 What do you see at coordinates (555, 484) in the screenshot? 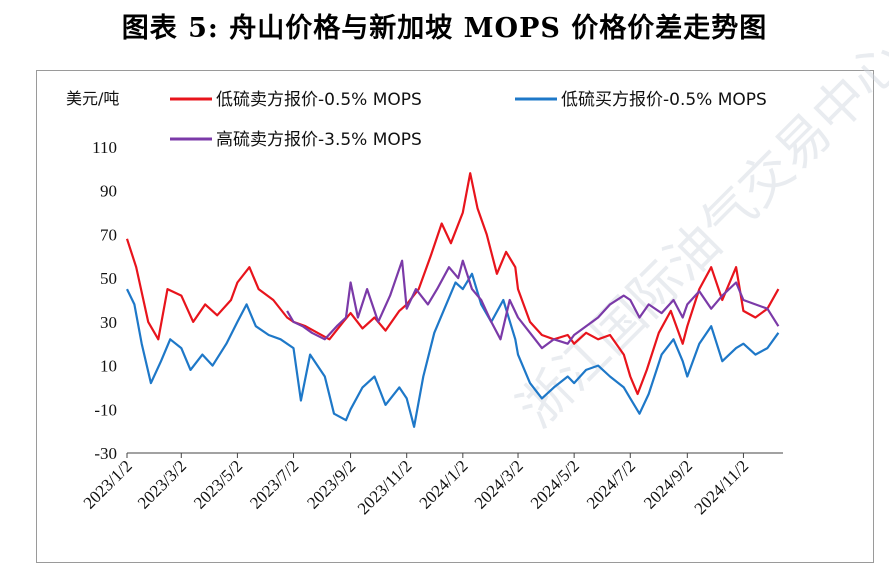
I see `x-tick-label: 2024/5/2` at bounding box center [555, 484].